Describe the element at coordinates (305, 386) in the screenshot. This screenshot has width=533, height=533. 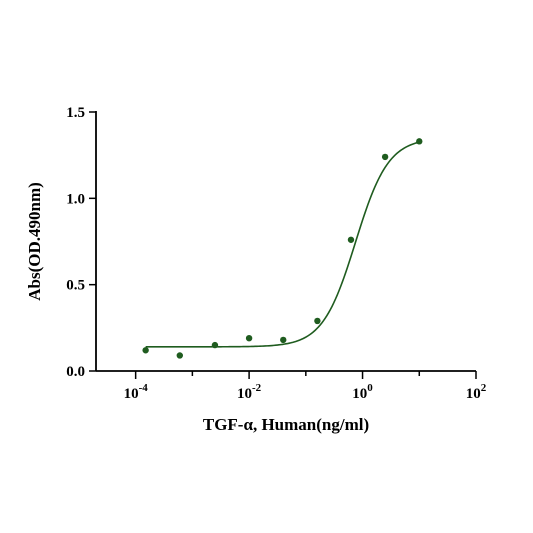
I see `x-ticks: 10⁻⁴ 10⁻² 10⁰ 10²` at that location.